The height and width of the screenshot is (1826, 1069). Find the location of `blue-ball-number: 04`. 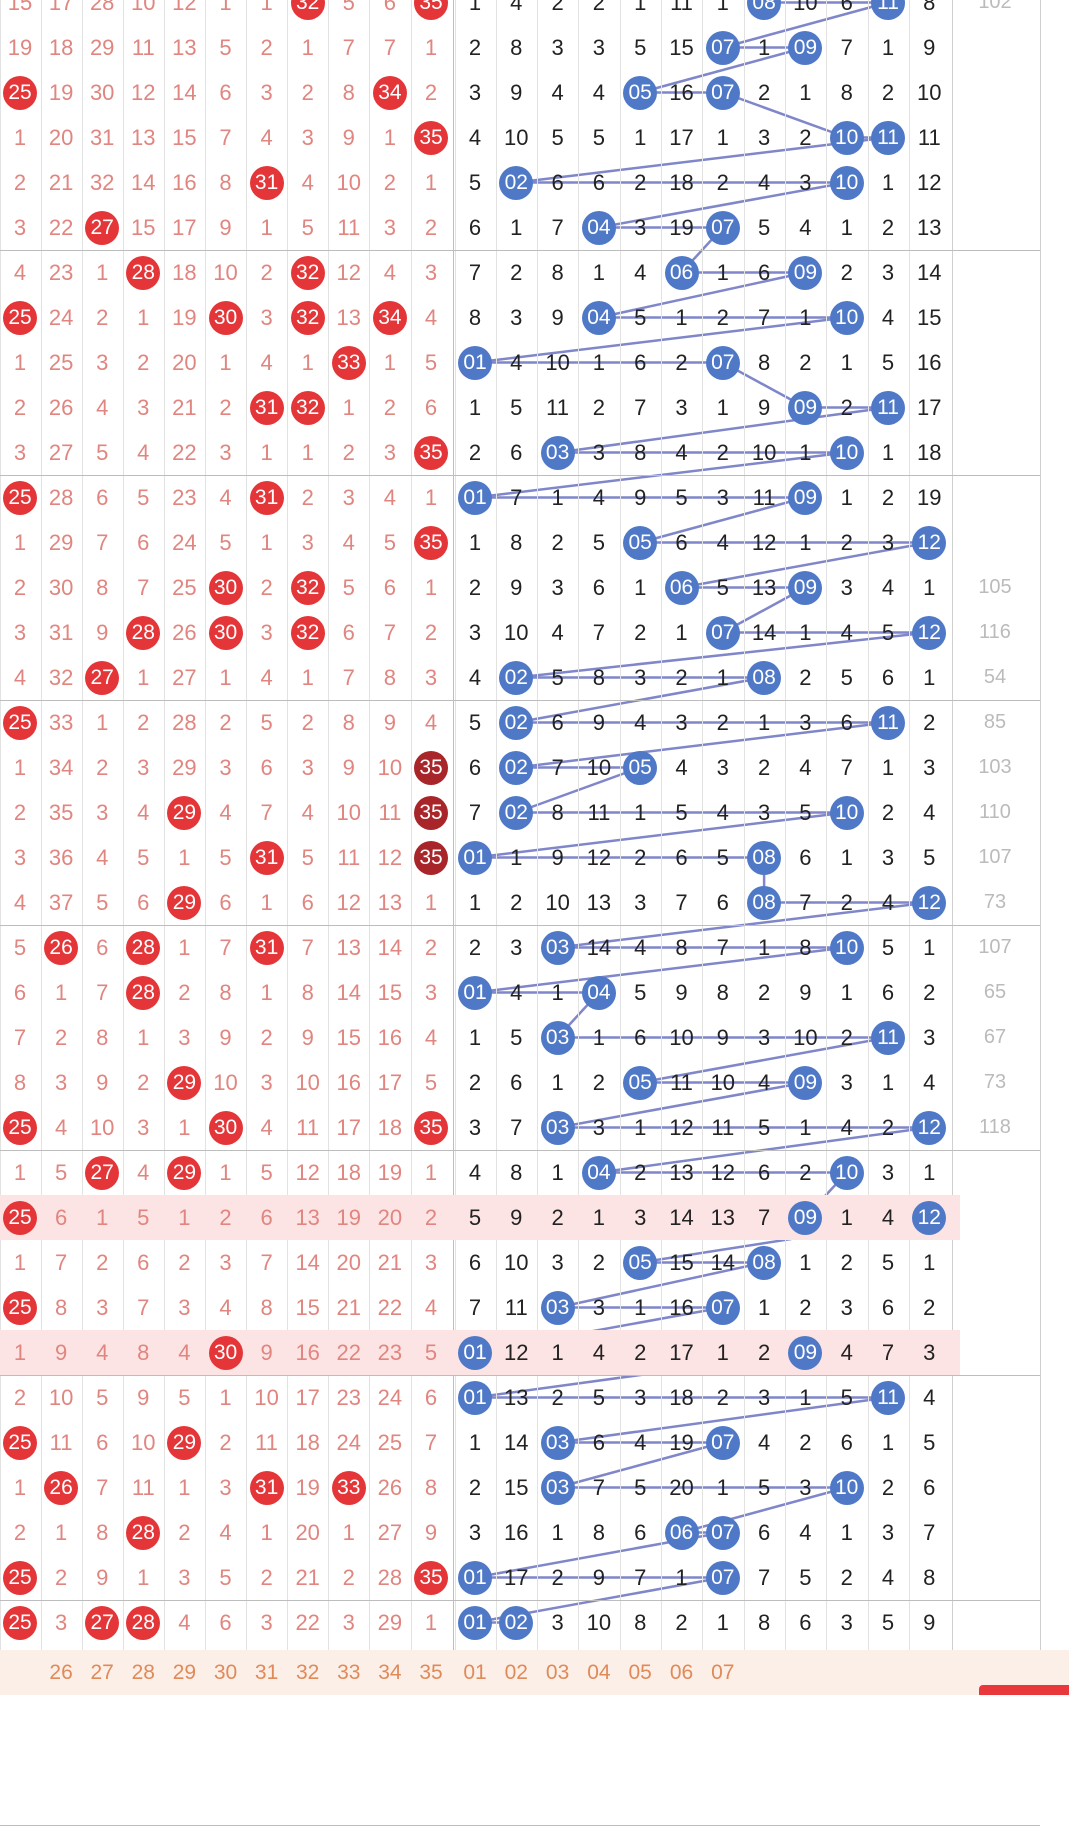

blue-ball-number: 04 is located at coordinates (598, 227).